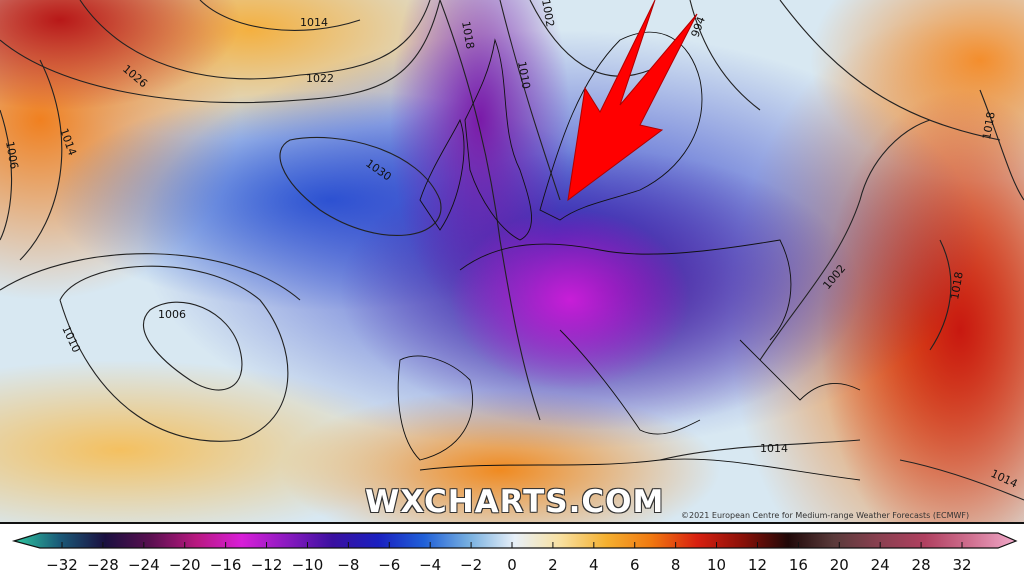  What do you see at coordinates (594, 565) in the screenshot?
I see `colorbar-tick-label: 4` at bounding box center [594, 565].